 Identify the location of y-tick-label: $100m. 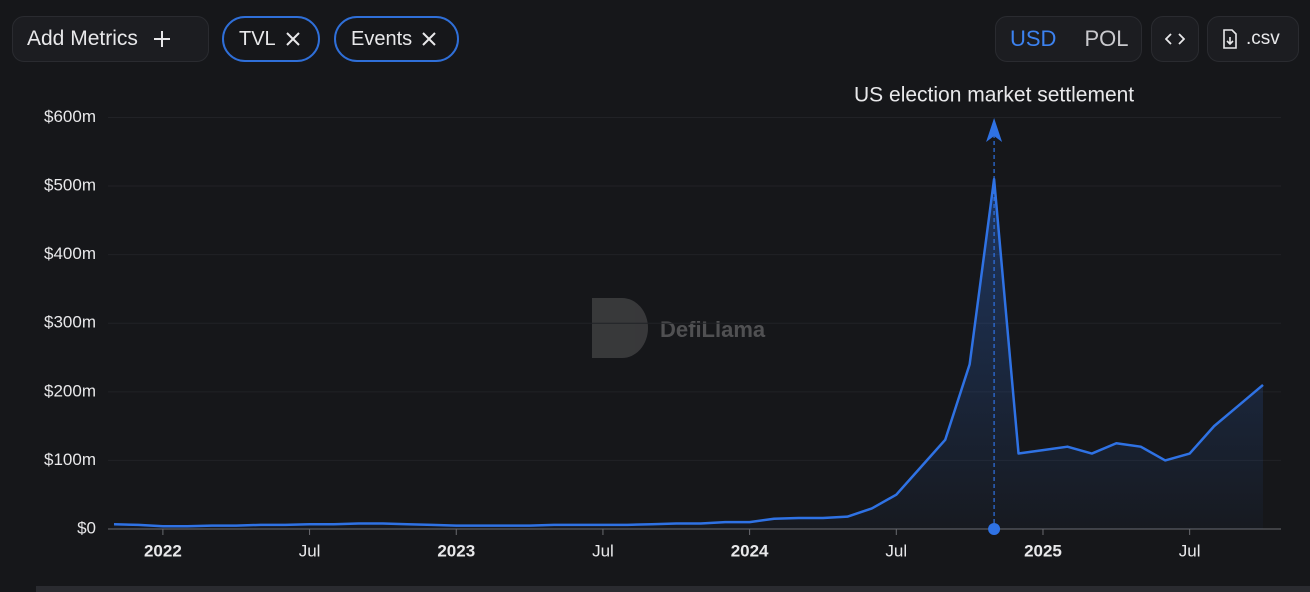
(70, 459).